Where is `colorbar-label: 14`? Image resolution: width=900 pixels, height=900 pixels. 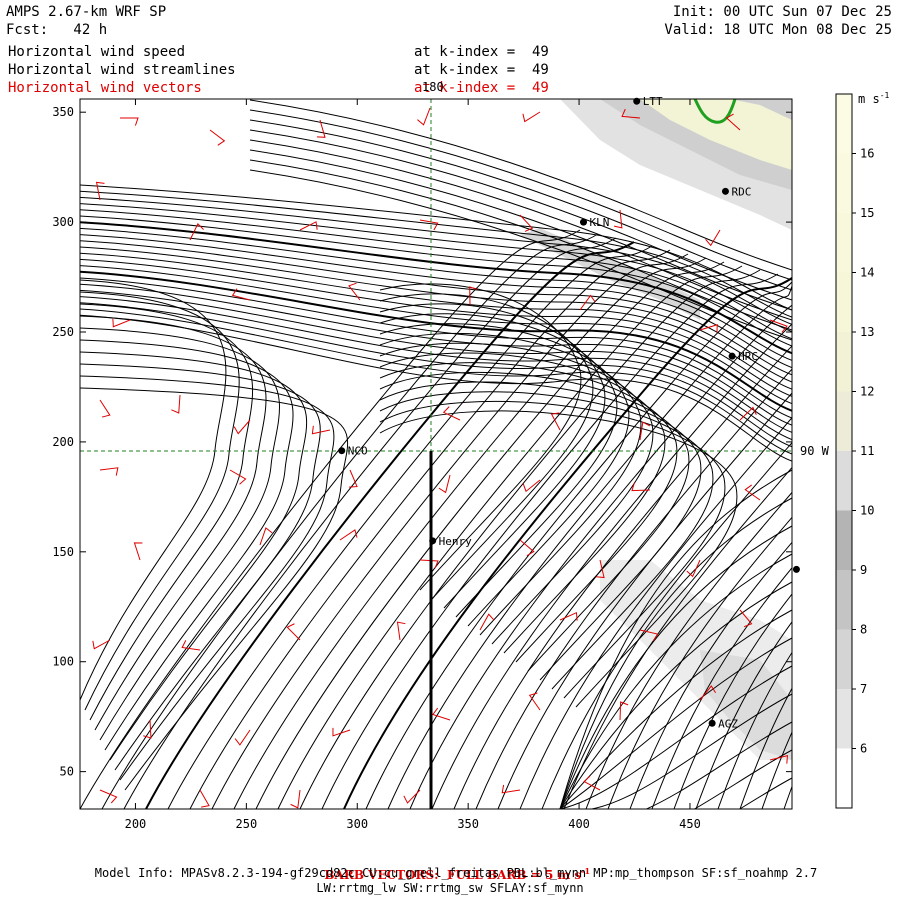
colorbar-label: 14 is located at coordinates (867, 273).